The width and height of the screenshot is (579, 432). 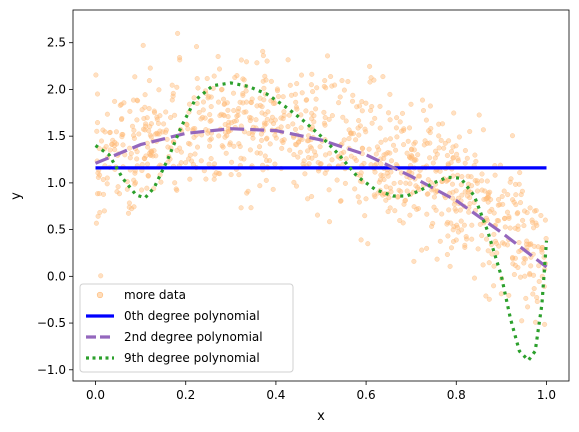 I want to click on x-tick-label: 0.6, so click(x=366, y=395).